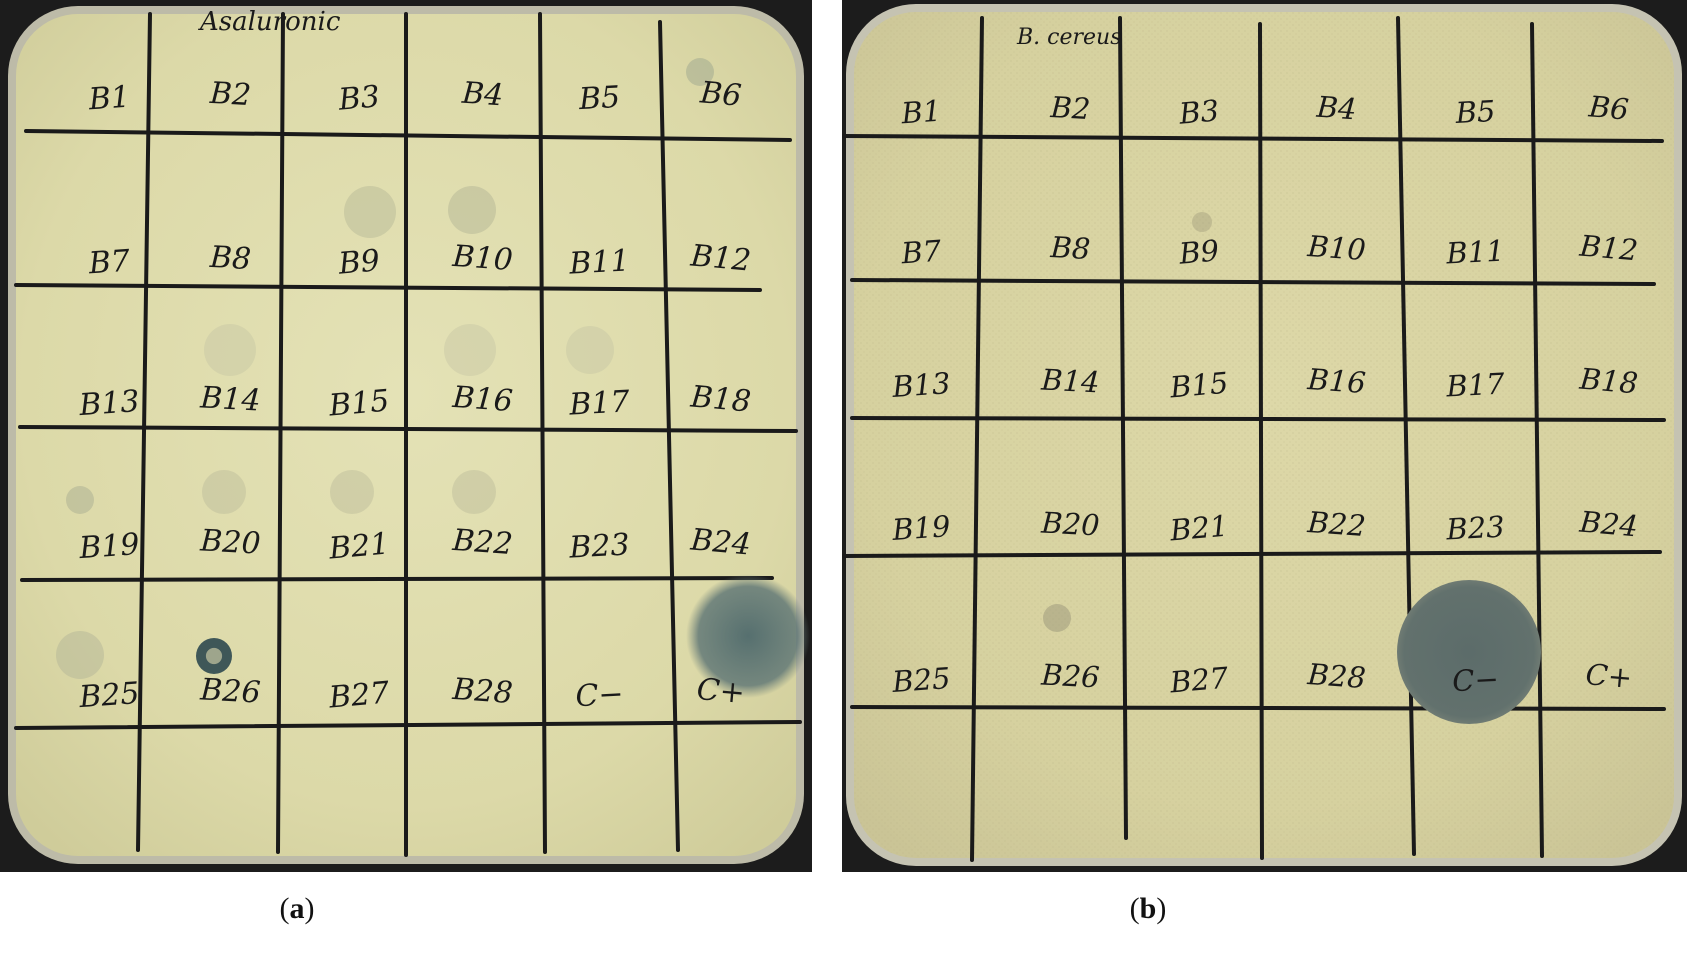 This screenshot has width=1687, height=966. I want to click on plate-a-well-label: B14, so click(230, 399).